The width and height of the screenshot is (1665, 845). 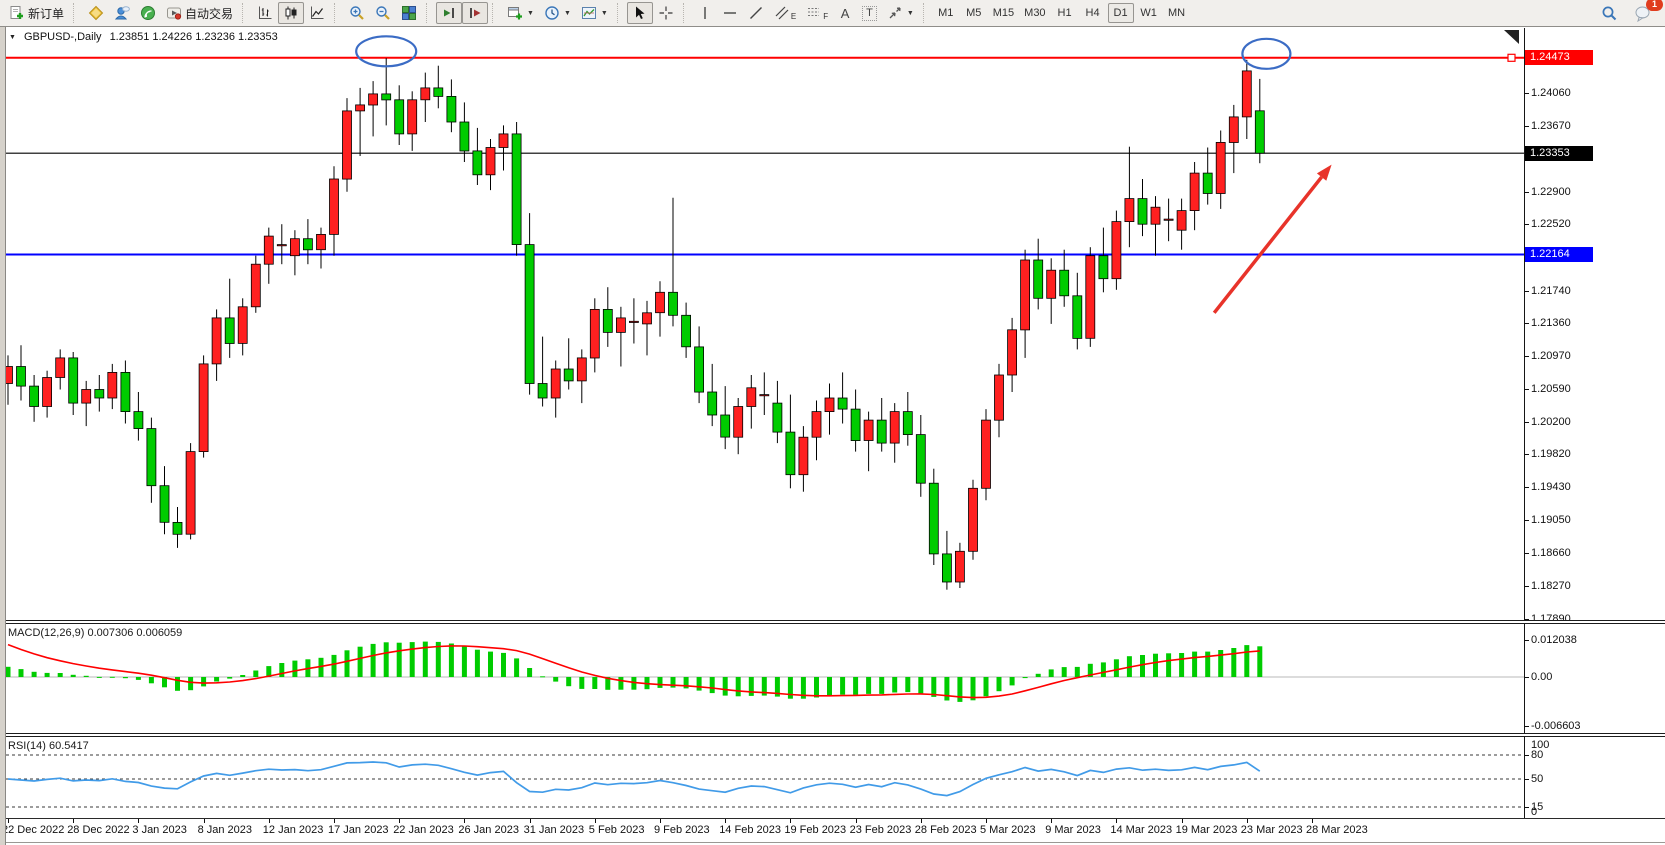 What do you see at coordinates (1551, 191) in the screenshot?
I see `price-axis-label: 1.22900` at bounding box center [1551, 191].